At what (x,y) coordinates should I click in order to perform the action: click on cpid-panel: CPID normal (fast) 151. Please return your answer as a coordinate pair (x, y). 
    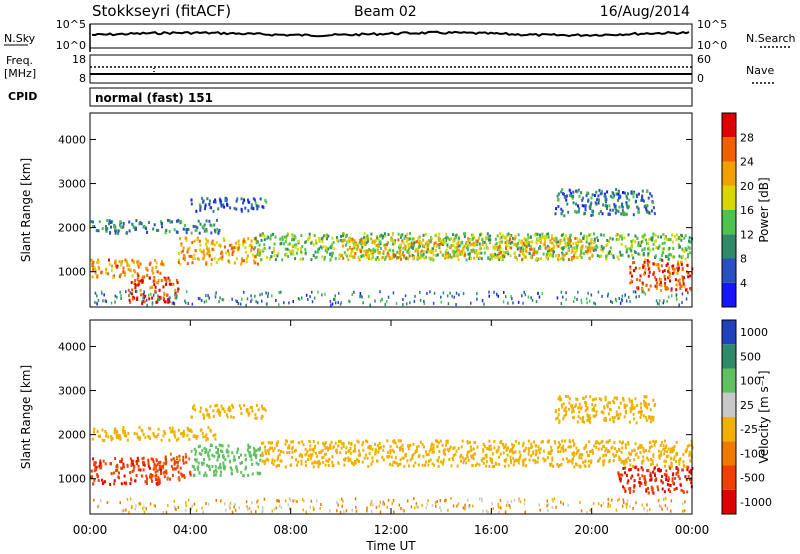
    Looking at the image, I should click on (350, 97).